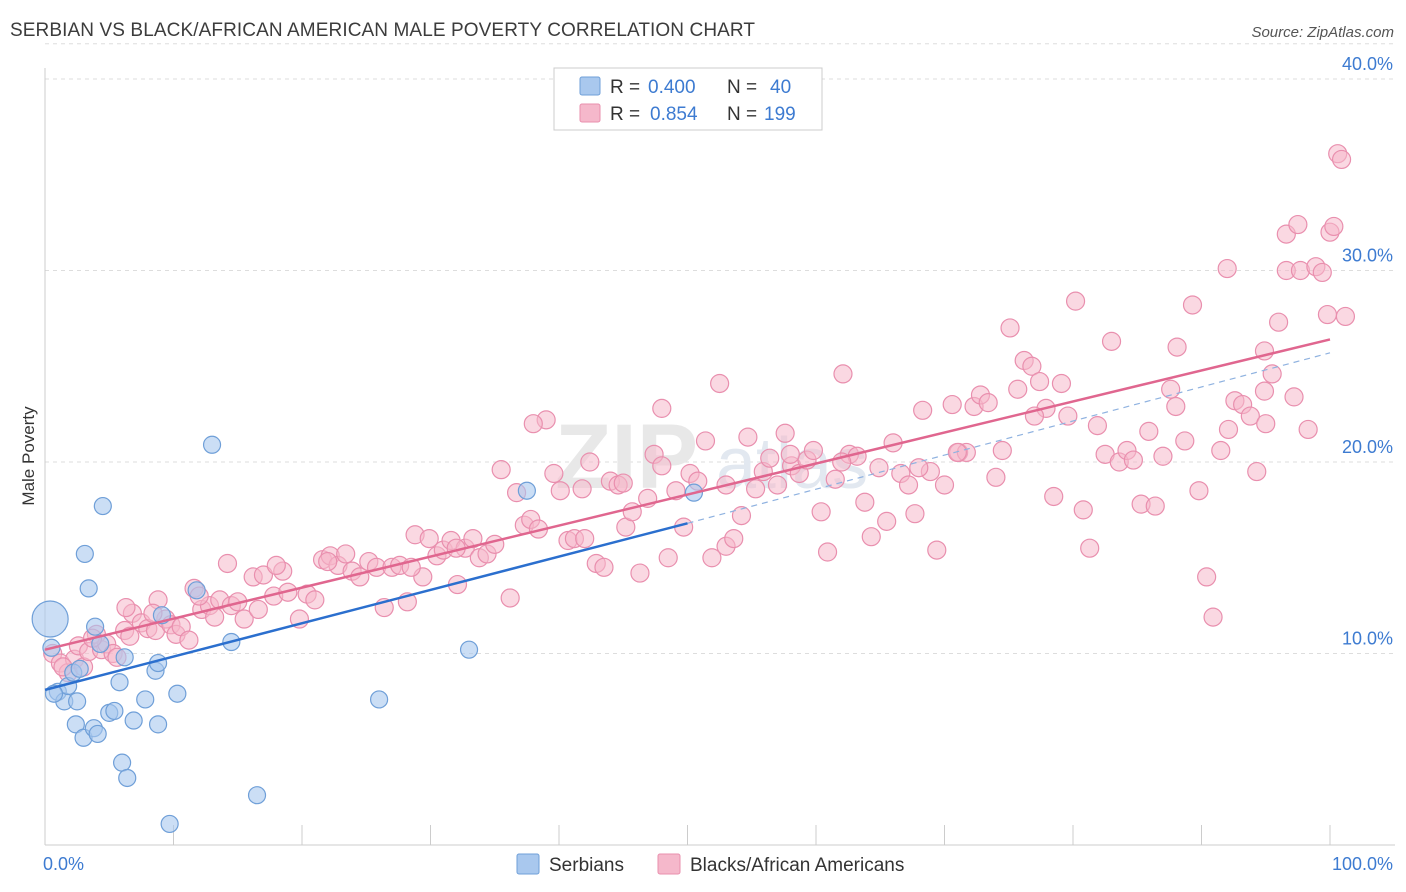 The height and width of the screenshot is (892, 1406). What do you see at coordinates (780, 87) in the screenshot?
I see `legend-n-value-1: 40` at bounding box center [780, 87].